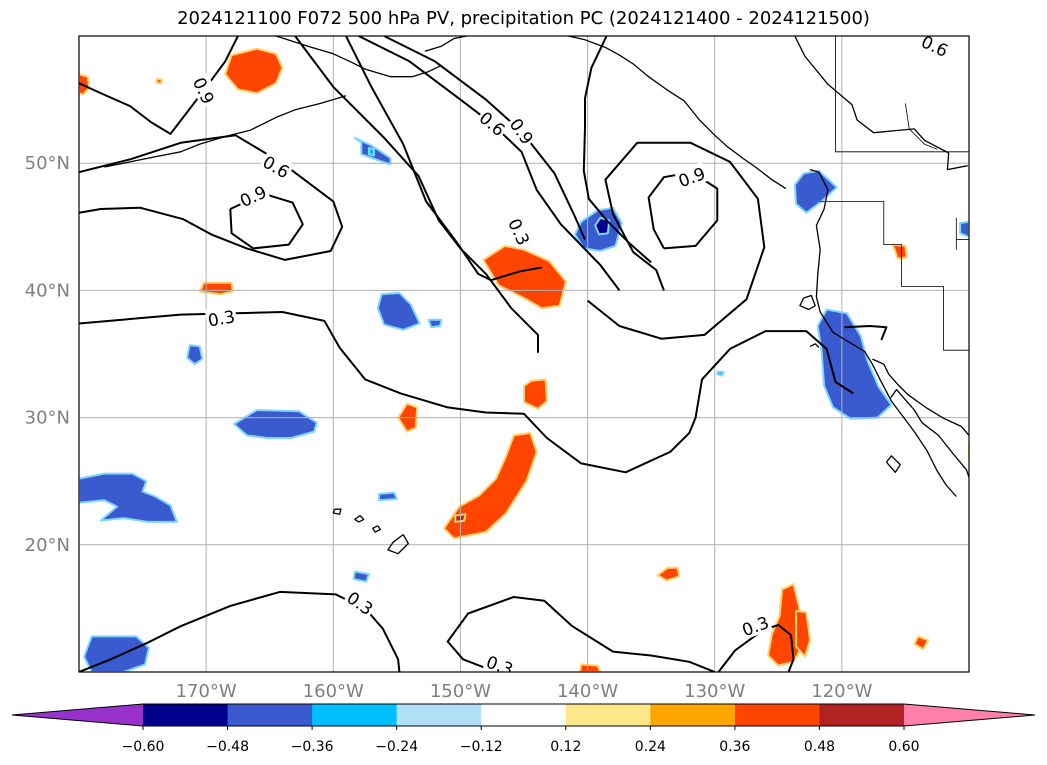 This screenshot has height=765, width=1047. Describe the element at coordinates (206, 691) in the screenshot. I see `lon-tick-label: 170°W` at that location.